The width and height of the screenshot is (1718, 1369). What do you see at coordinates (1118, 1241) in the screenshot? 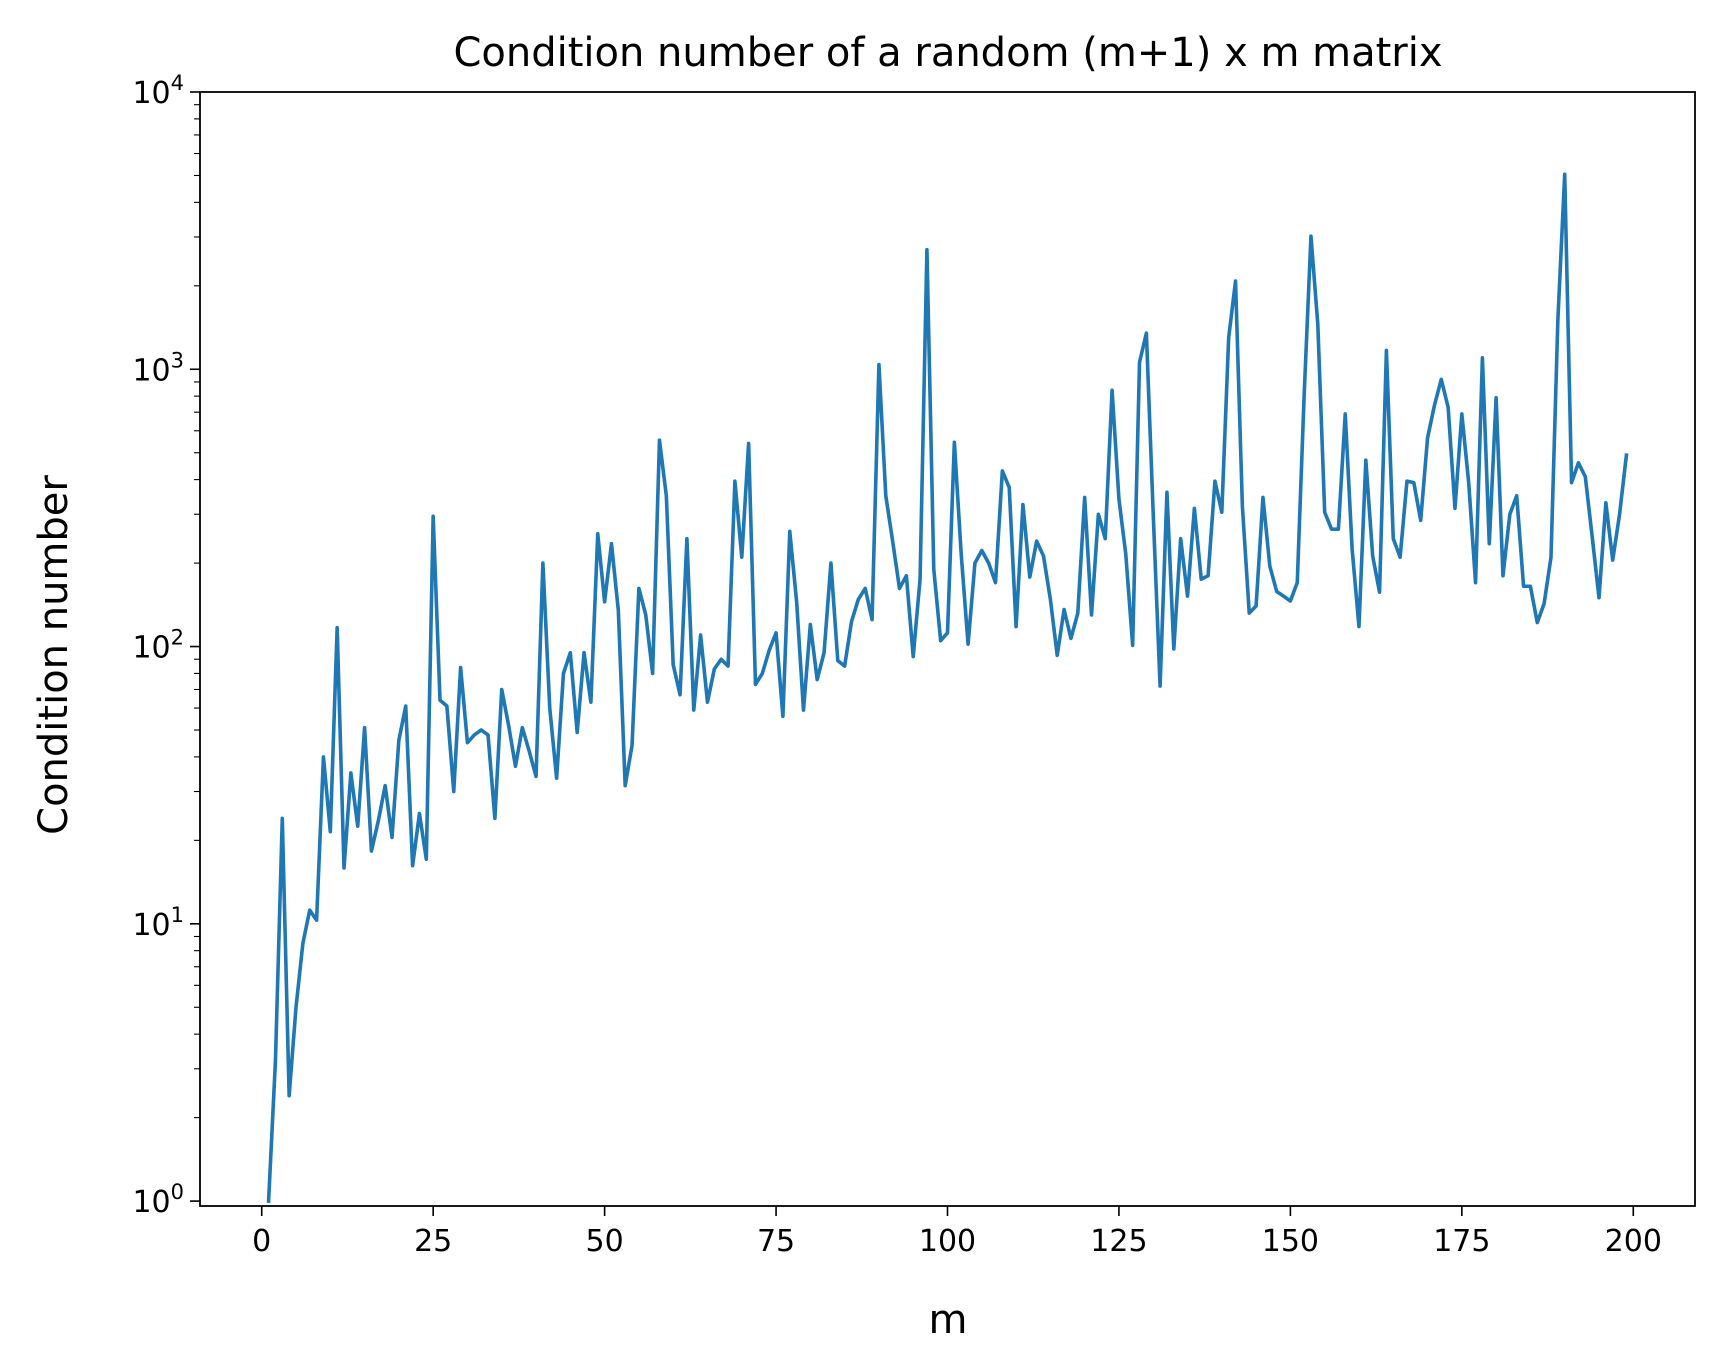
I see `x-tick-label: 125` at bounding box center [1118, 1241].